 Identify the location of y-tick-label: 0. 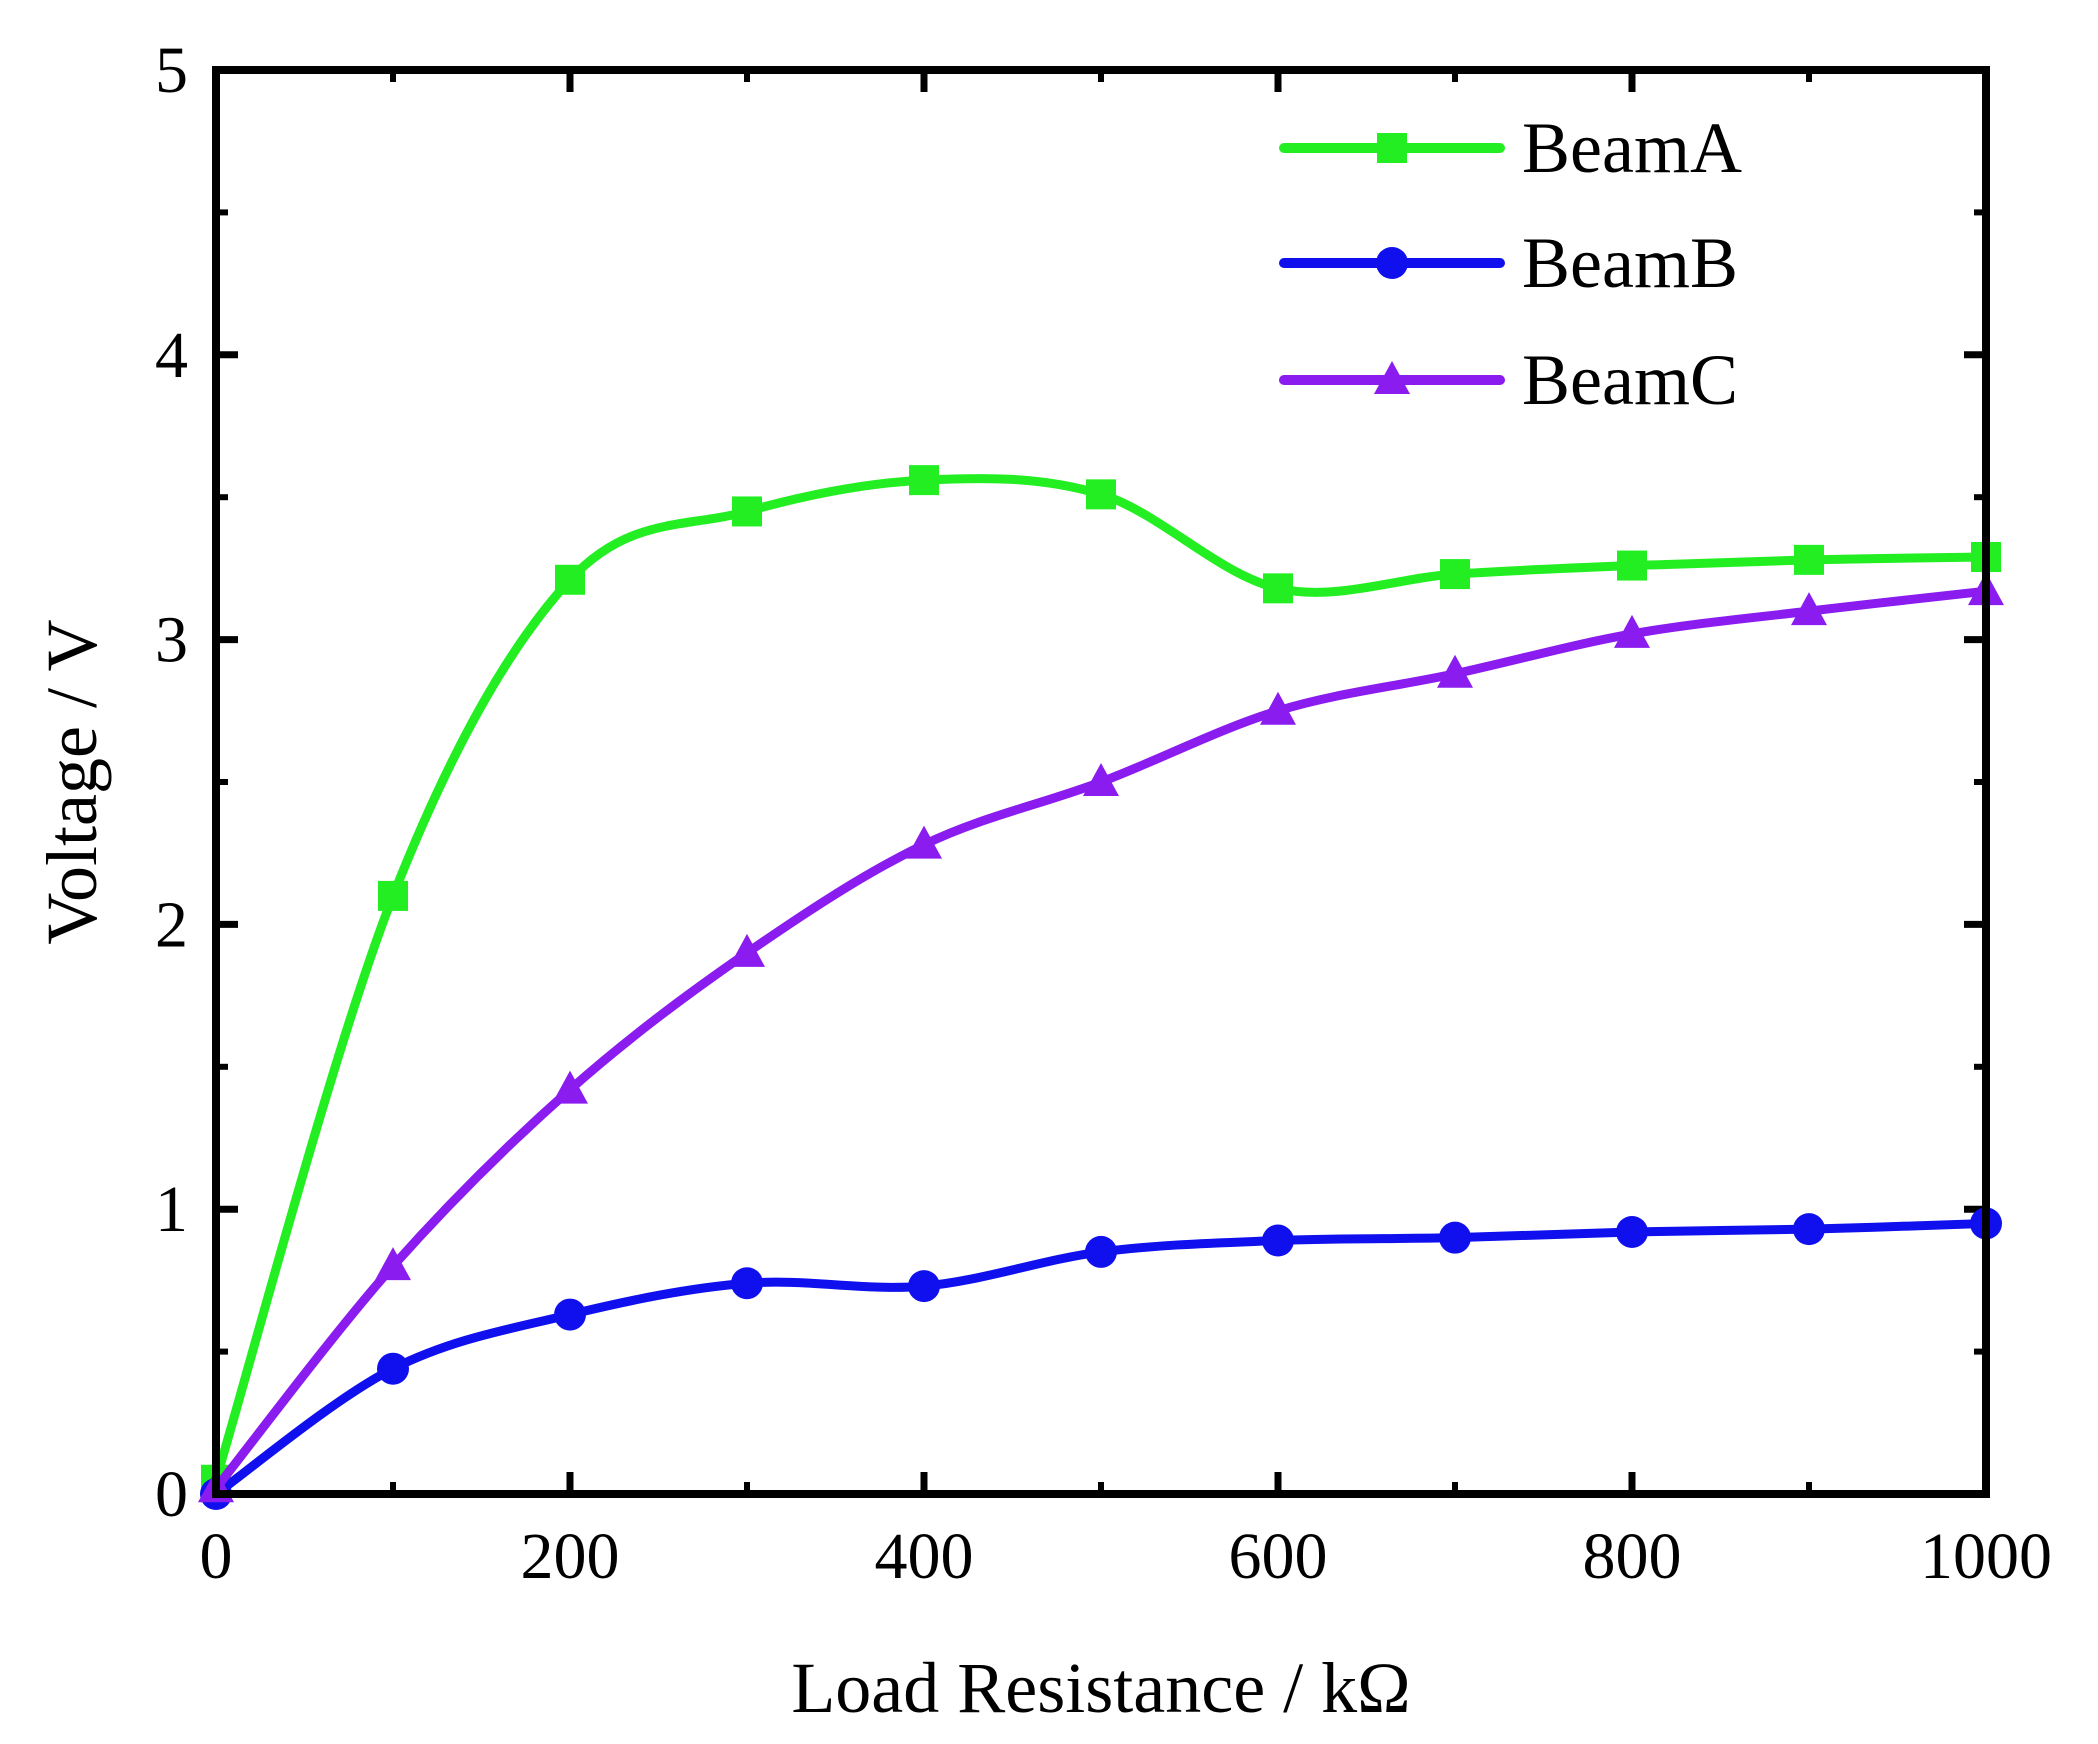
(171, 1494).